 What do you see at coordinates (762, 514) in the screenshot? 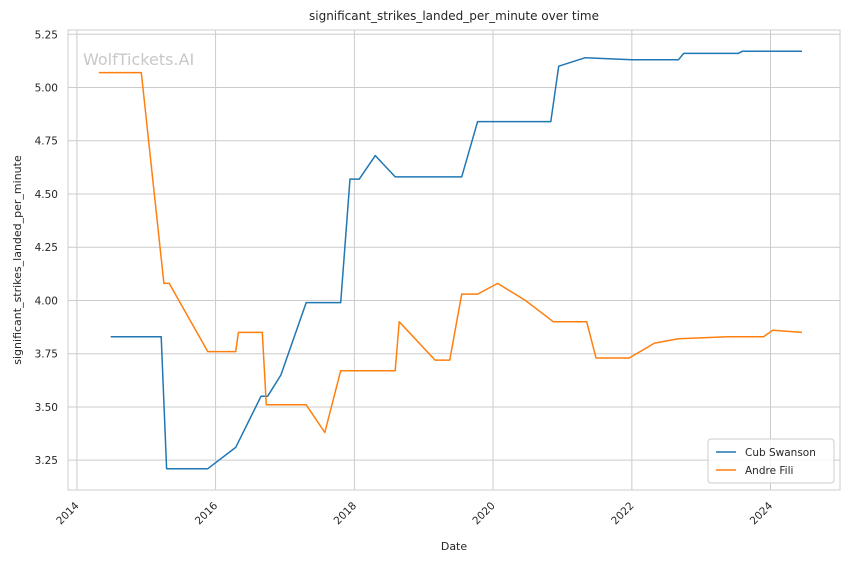
I see `x-tick-label: 2024` at bounding box center [762, 514].